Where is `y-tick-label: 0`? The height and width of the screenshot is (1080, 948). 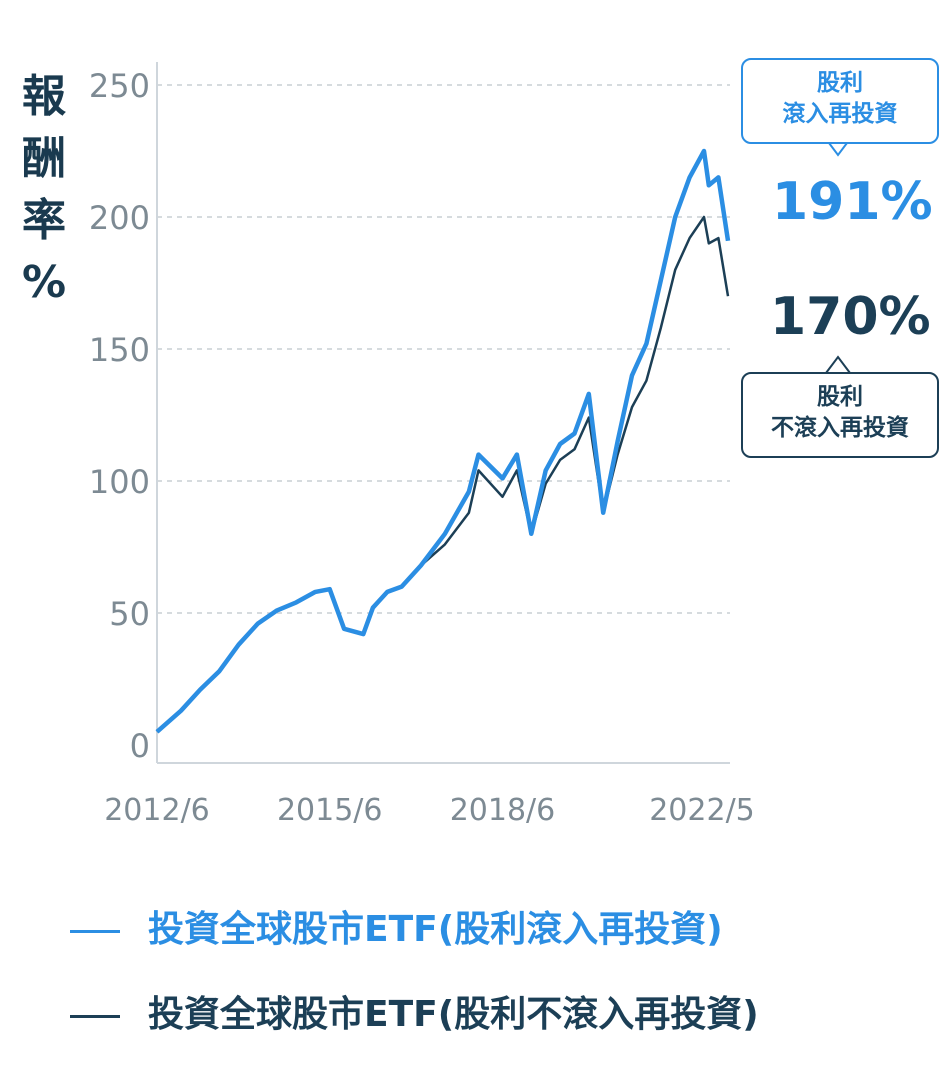
y-tick-label: 0 is located at coordinates (140, 746).